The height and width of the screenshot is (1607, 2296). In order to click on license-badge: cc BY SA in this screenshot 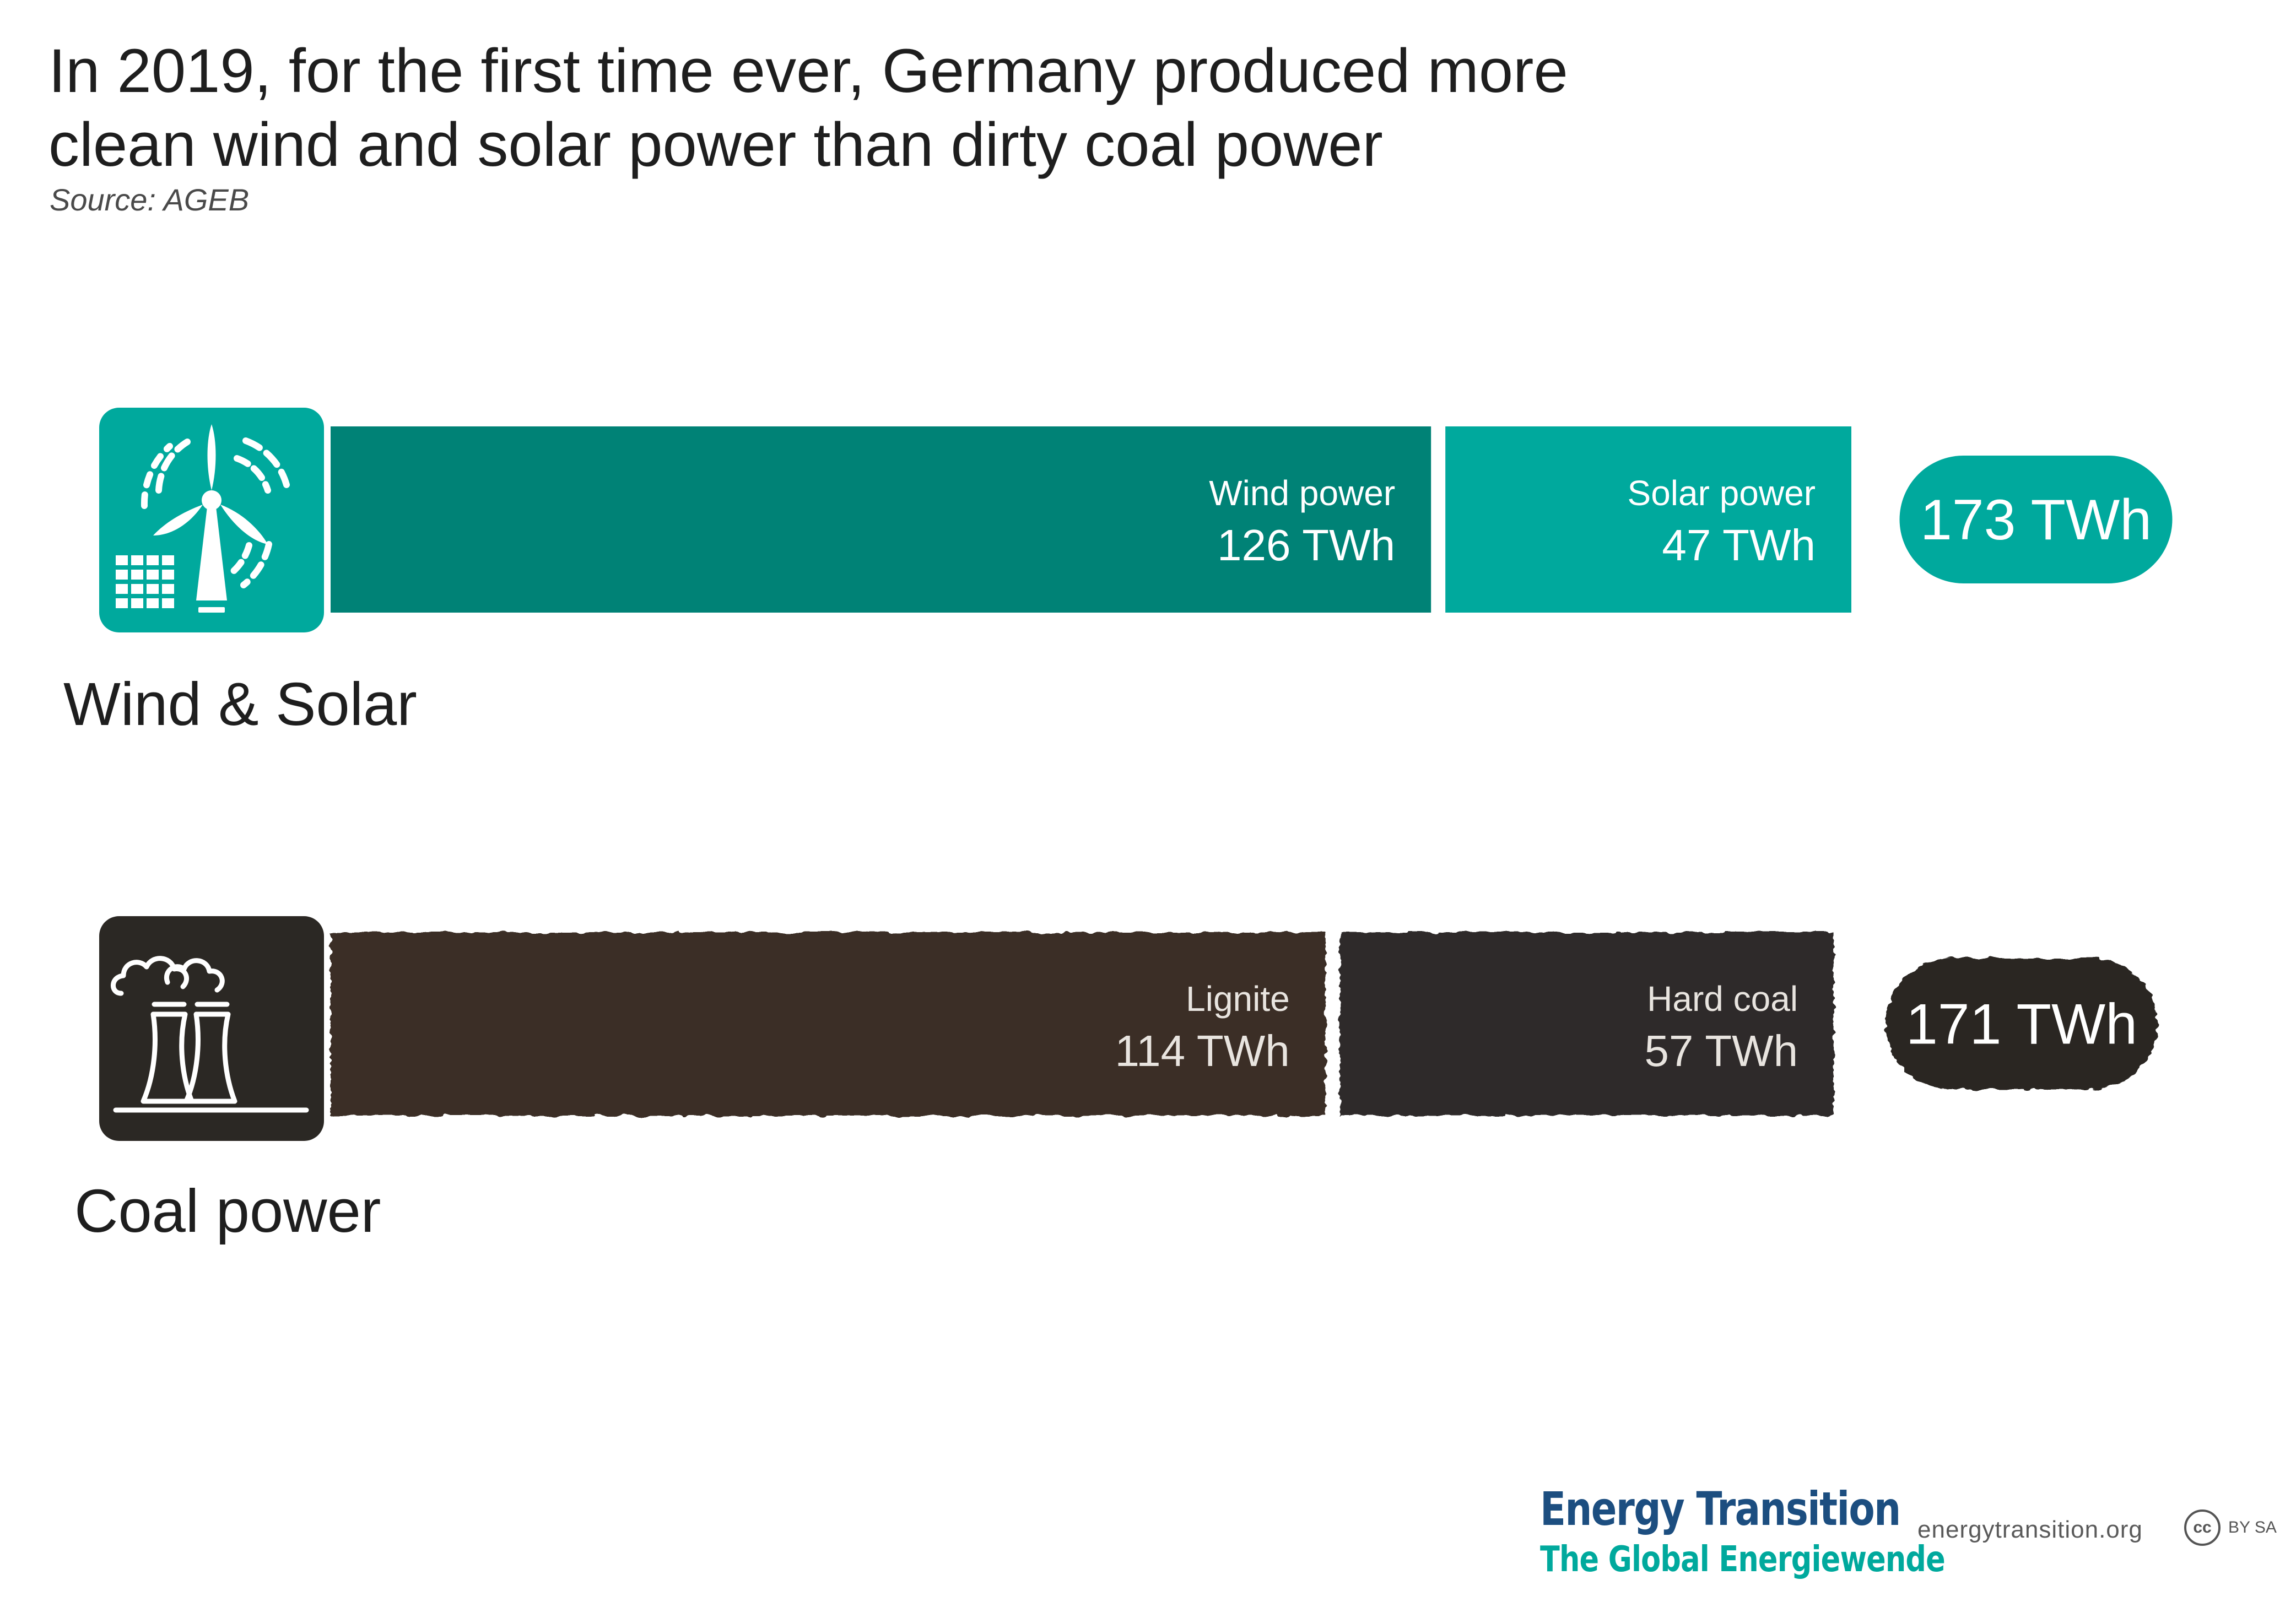, I will do `click(2231, 1527)`.